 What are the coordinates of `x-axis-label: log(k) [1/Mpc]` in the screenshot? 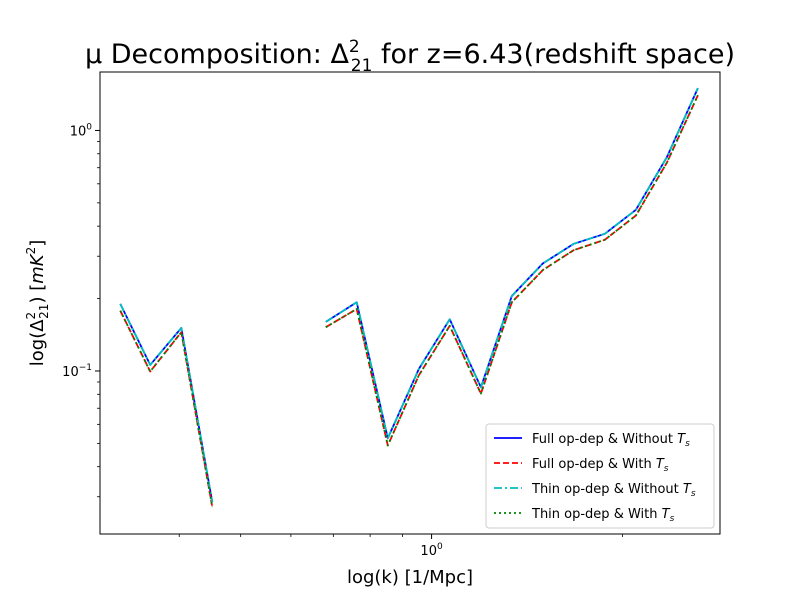 It's located at (410, 577).